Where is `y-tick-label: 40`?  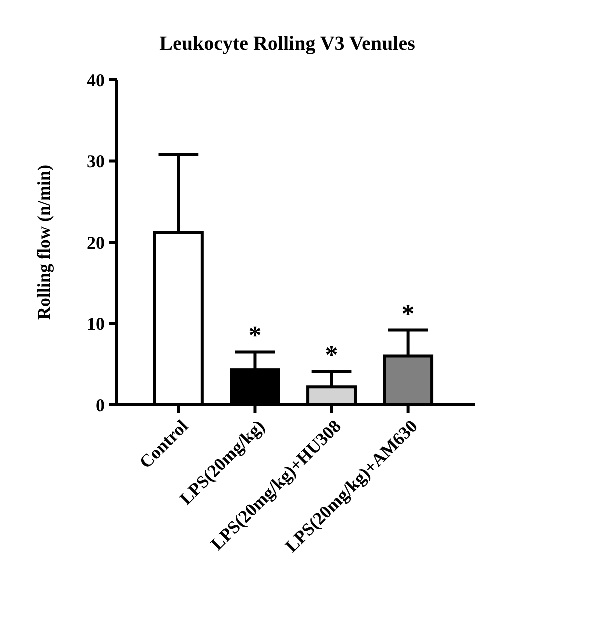
y-tick-label: 40 is located at coordinates (96, 80).